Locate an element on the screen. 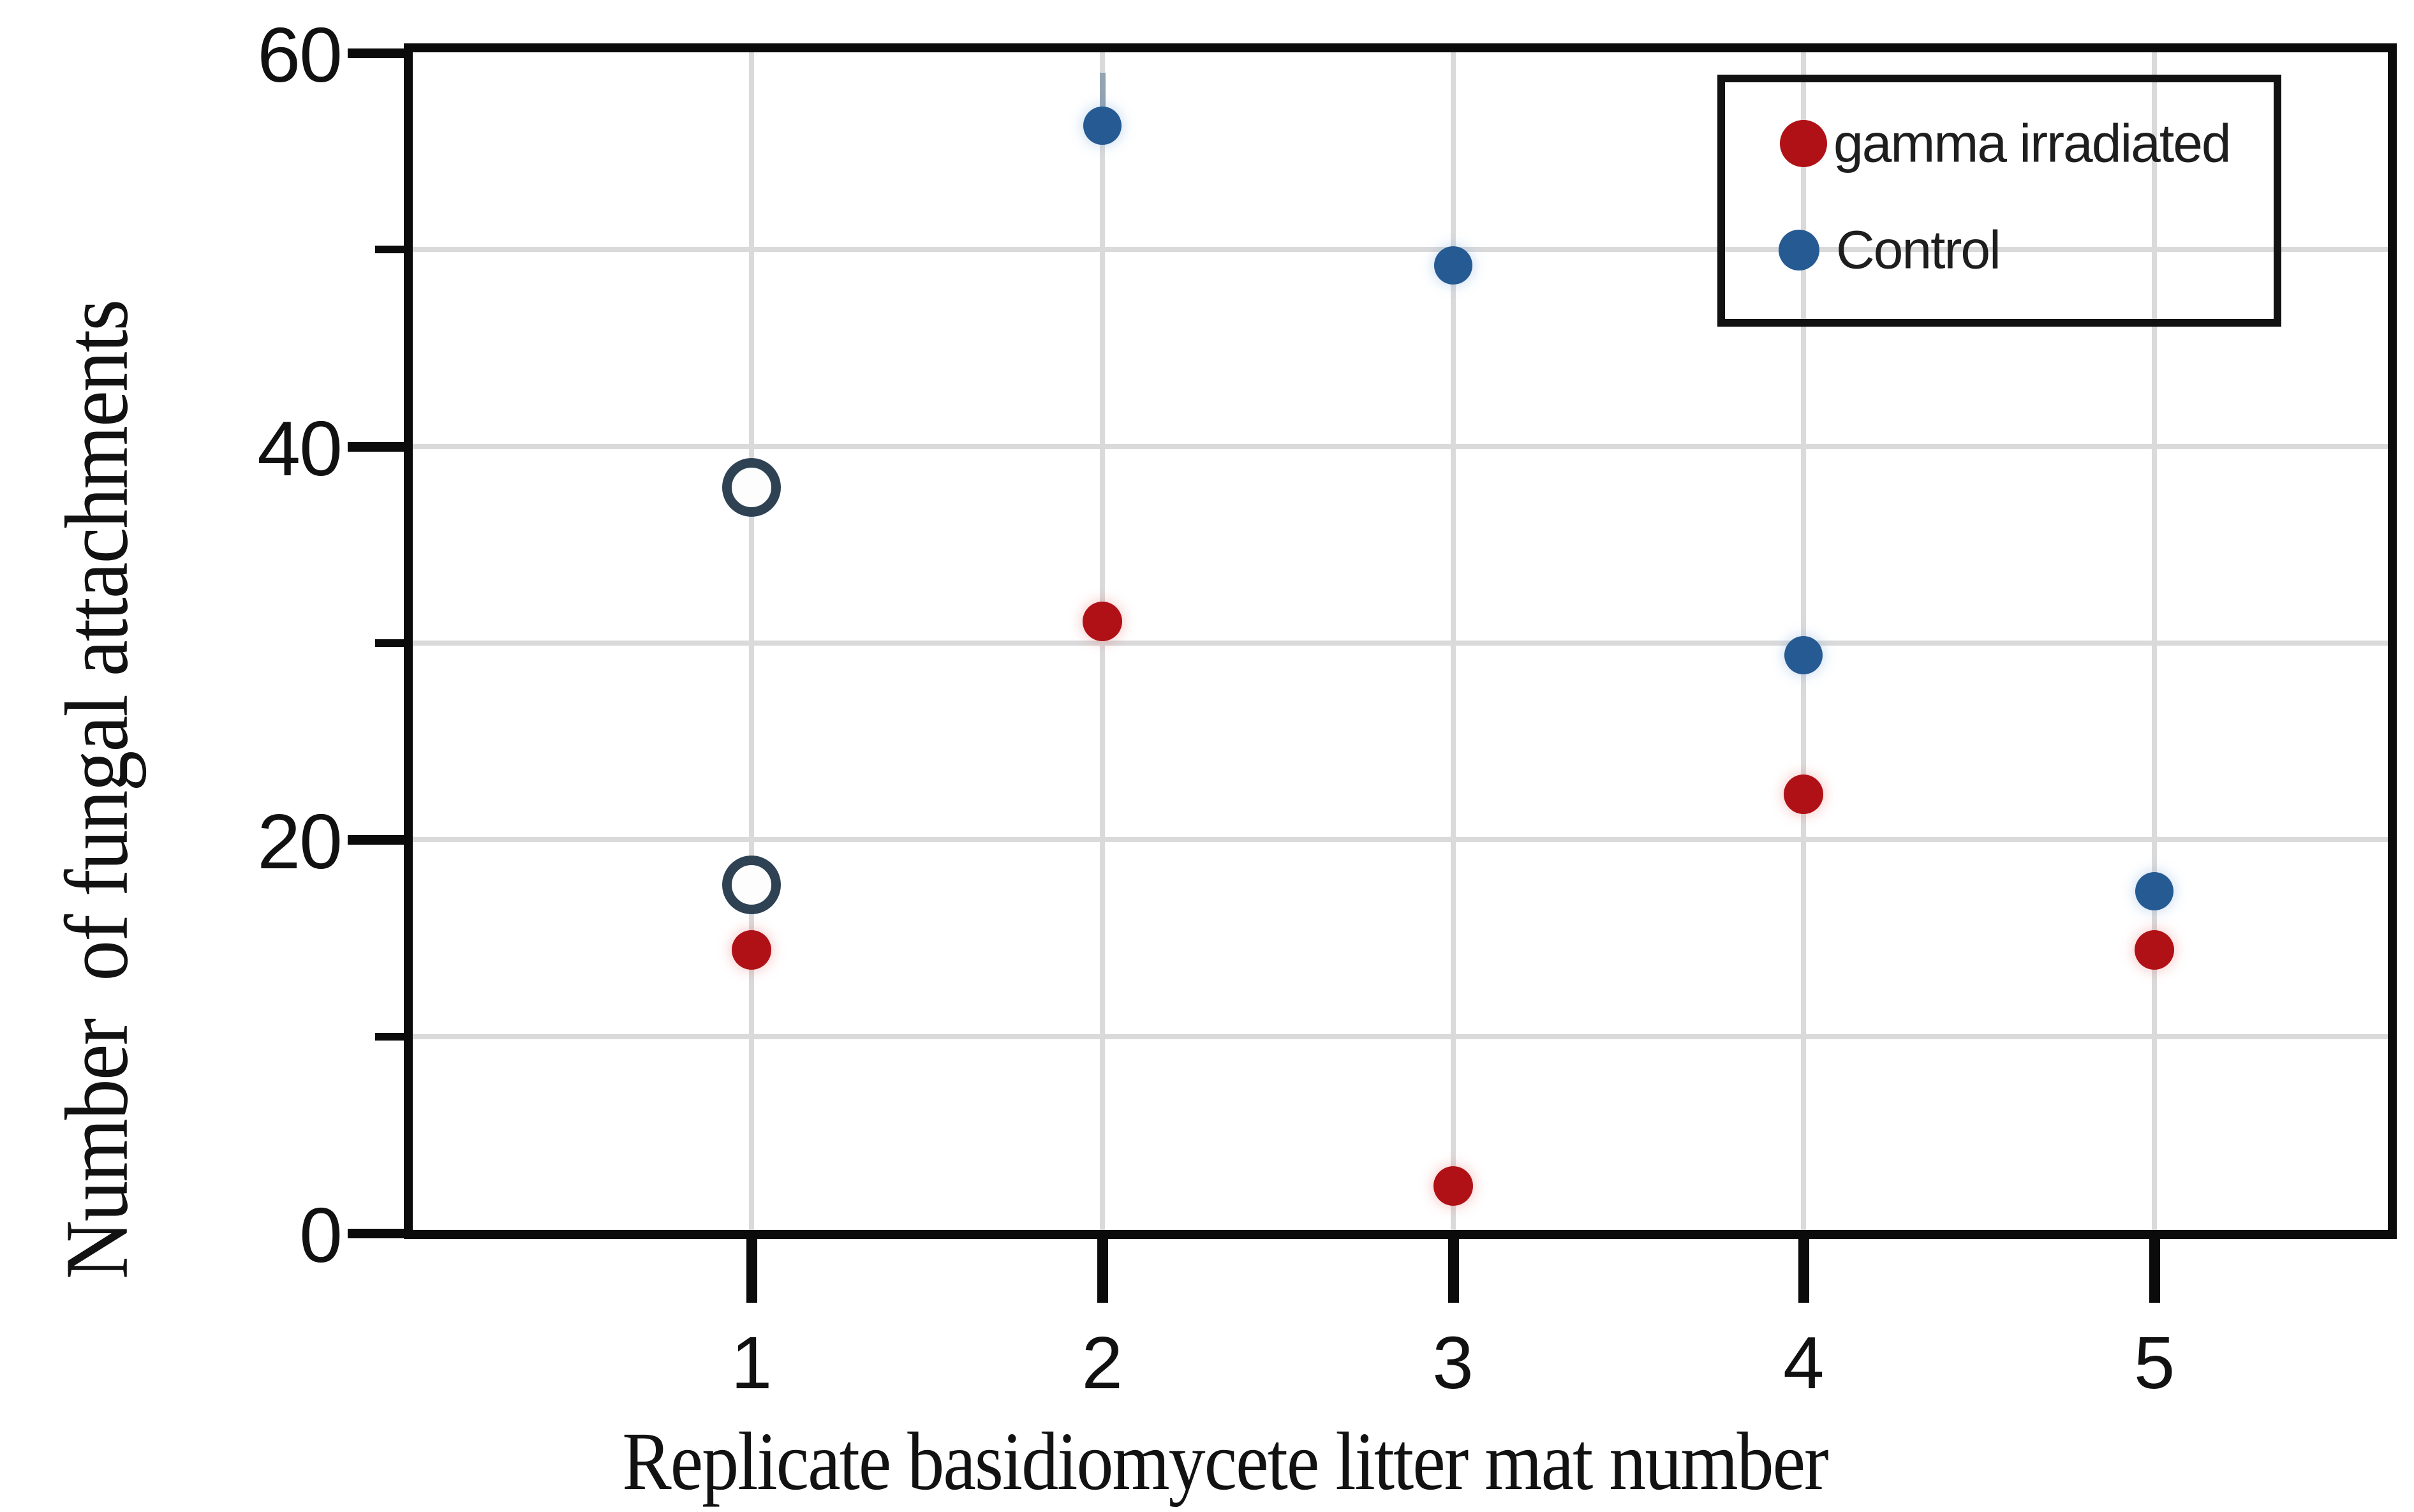 This screenshot has width=2414, height=1512. x-axis-tick-label: 1 is located at coordinates (751, 1362).